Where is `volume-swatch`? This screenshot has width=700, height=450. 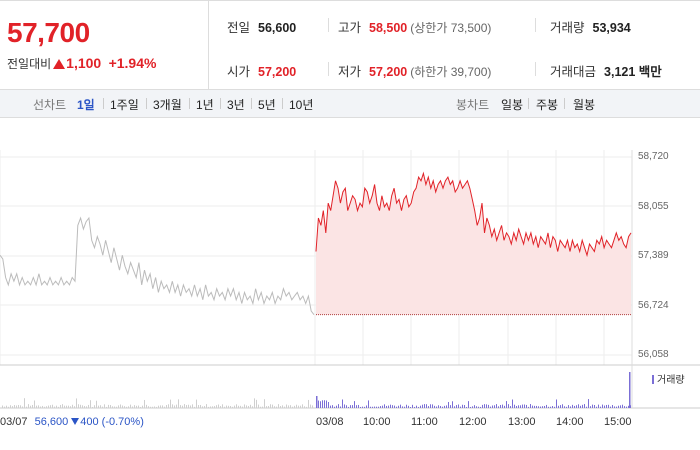 volume-swatch is located at coordinates (653, 379).